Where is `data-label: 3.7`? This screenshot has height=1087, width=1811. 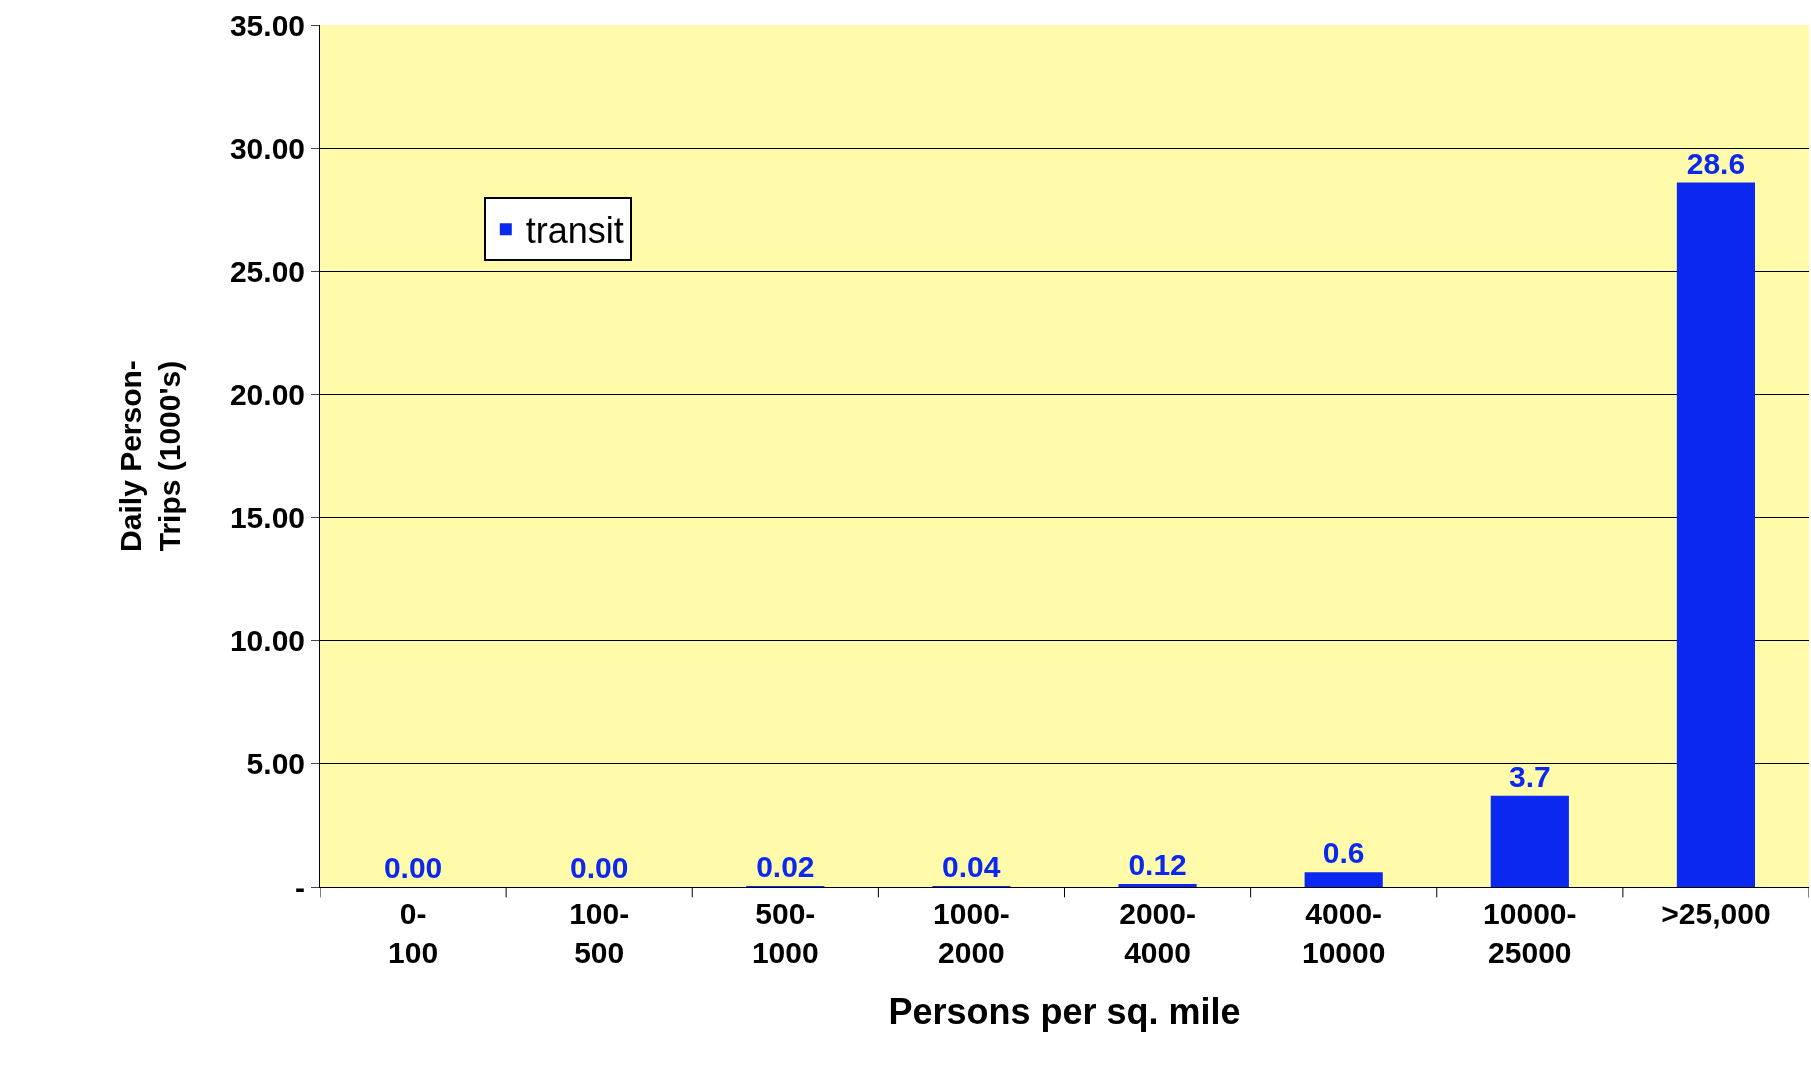 data-label: 3.7 is located at coordinates (1529, 776).